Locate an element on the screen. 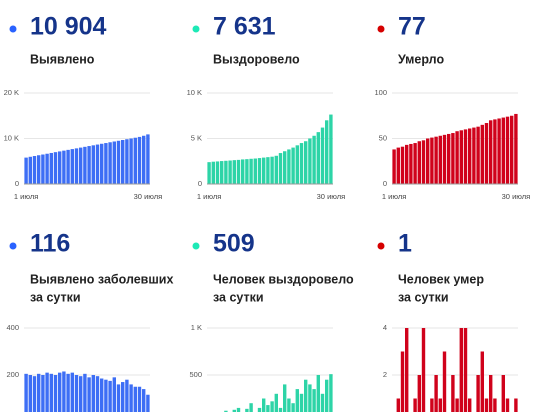 Image resolution: width=550 pixels, height=412 pixels. total-value: 7 631 is located at coordinates (244, 27).